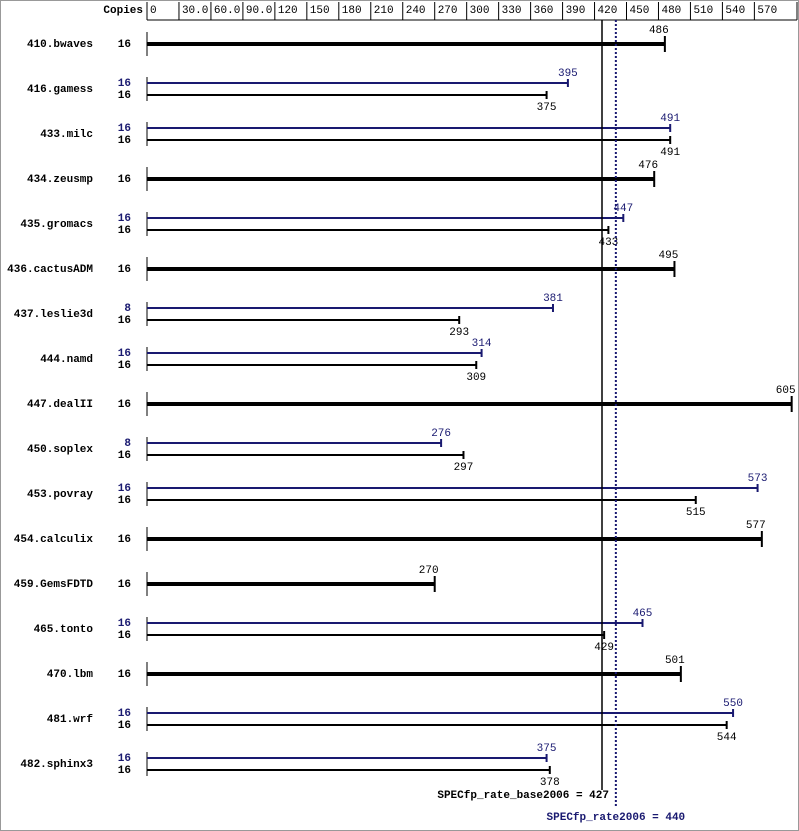  What do you see at coordinates (643, 614) in the screenshot?
I see `value-label: 465` at bounding box center [643, 614].